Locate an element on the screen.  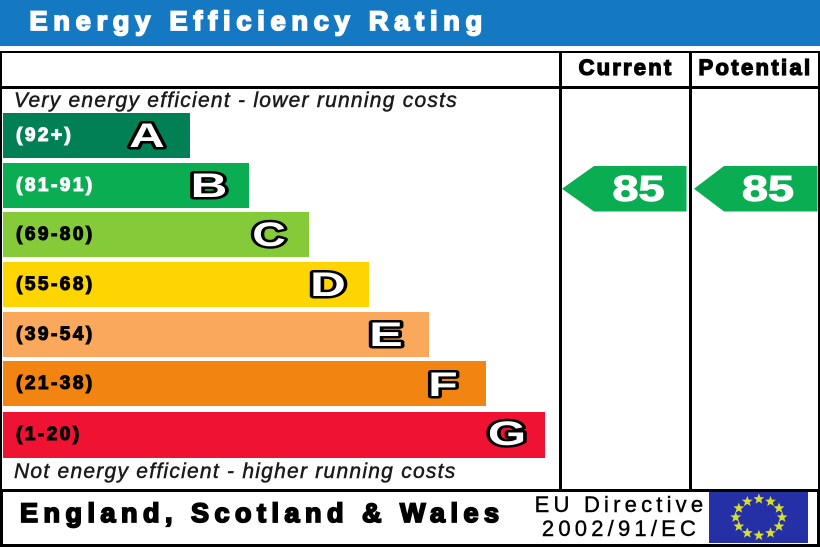
svg-text: F is located at coordinates (442, 385).